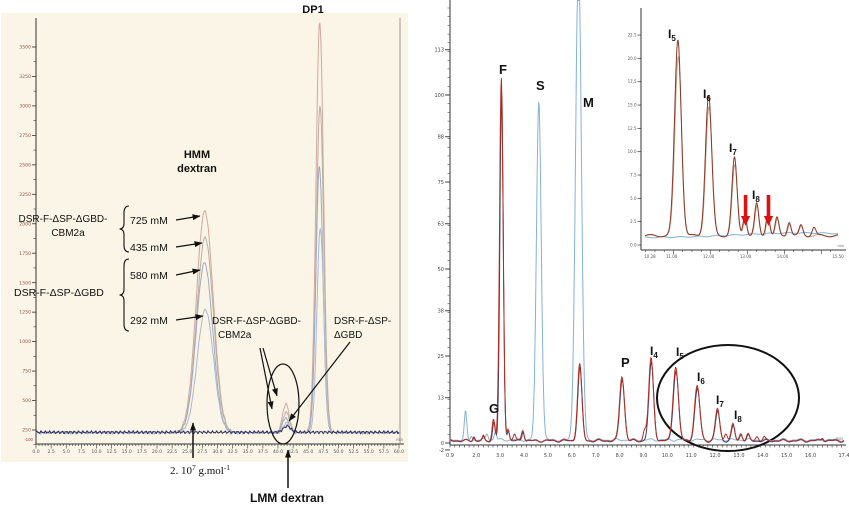 Image resolution: width=849 pixels, height=518 pixels. What do you see at coordinates (441, 357) in the screenshot?
I see `right-y-tick-label: 25` at bounding box center [441, 357].